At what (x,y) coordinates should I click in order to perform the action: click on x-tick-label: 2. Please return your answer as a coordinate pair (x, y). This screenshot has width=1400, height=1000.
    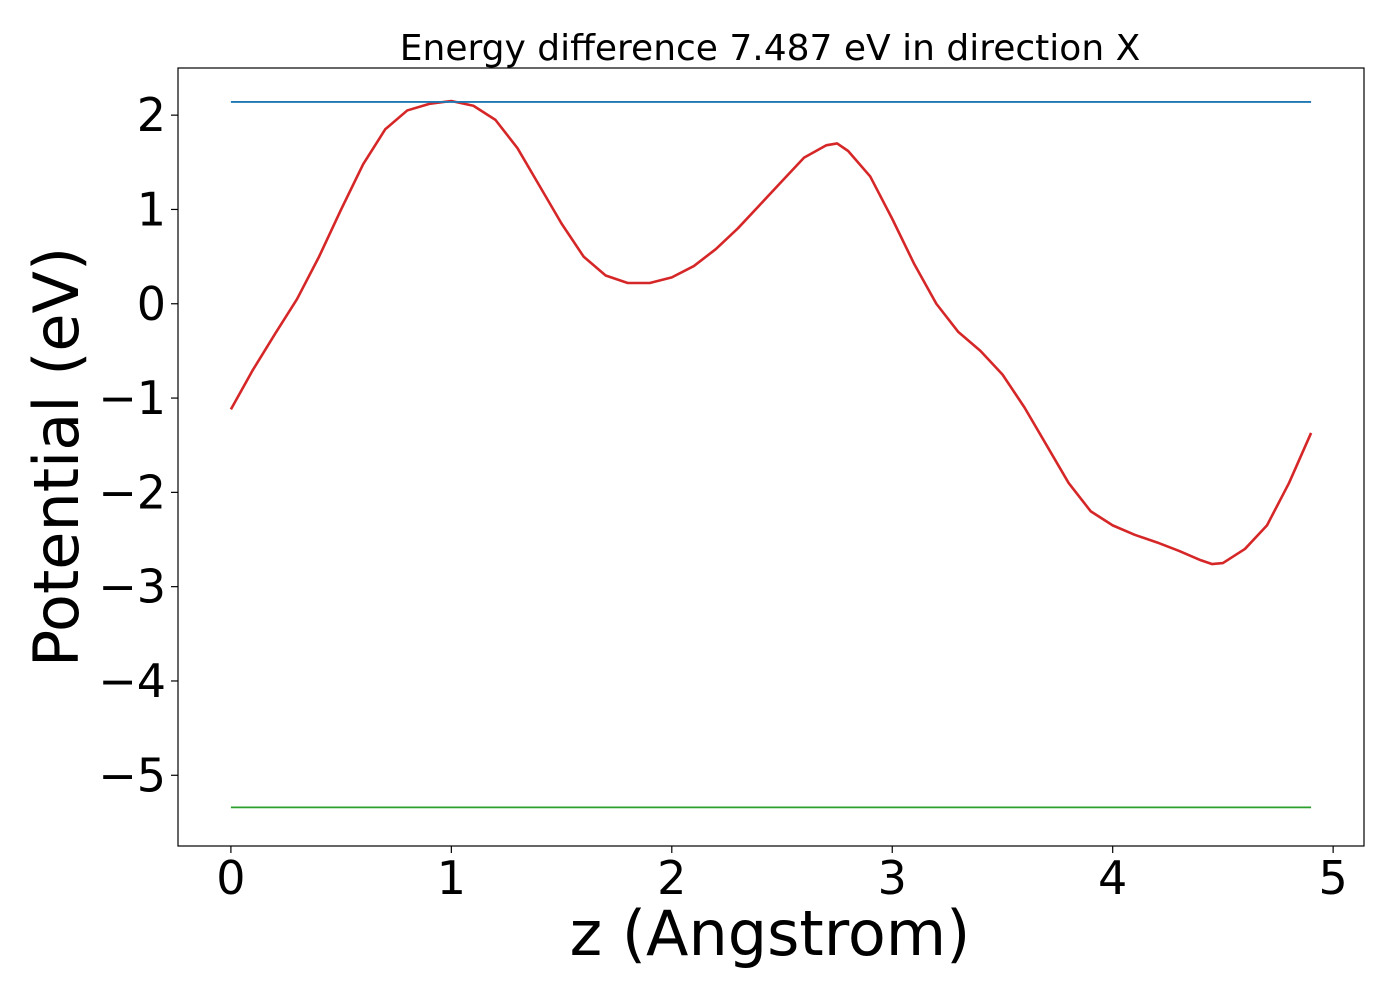
    Looking at the image, I should click on (671, 878).